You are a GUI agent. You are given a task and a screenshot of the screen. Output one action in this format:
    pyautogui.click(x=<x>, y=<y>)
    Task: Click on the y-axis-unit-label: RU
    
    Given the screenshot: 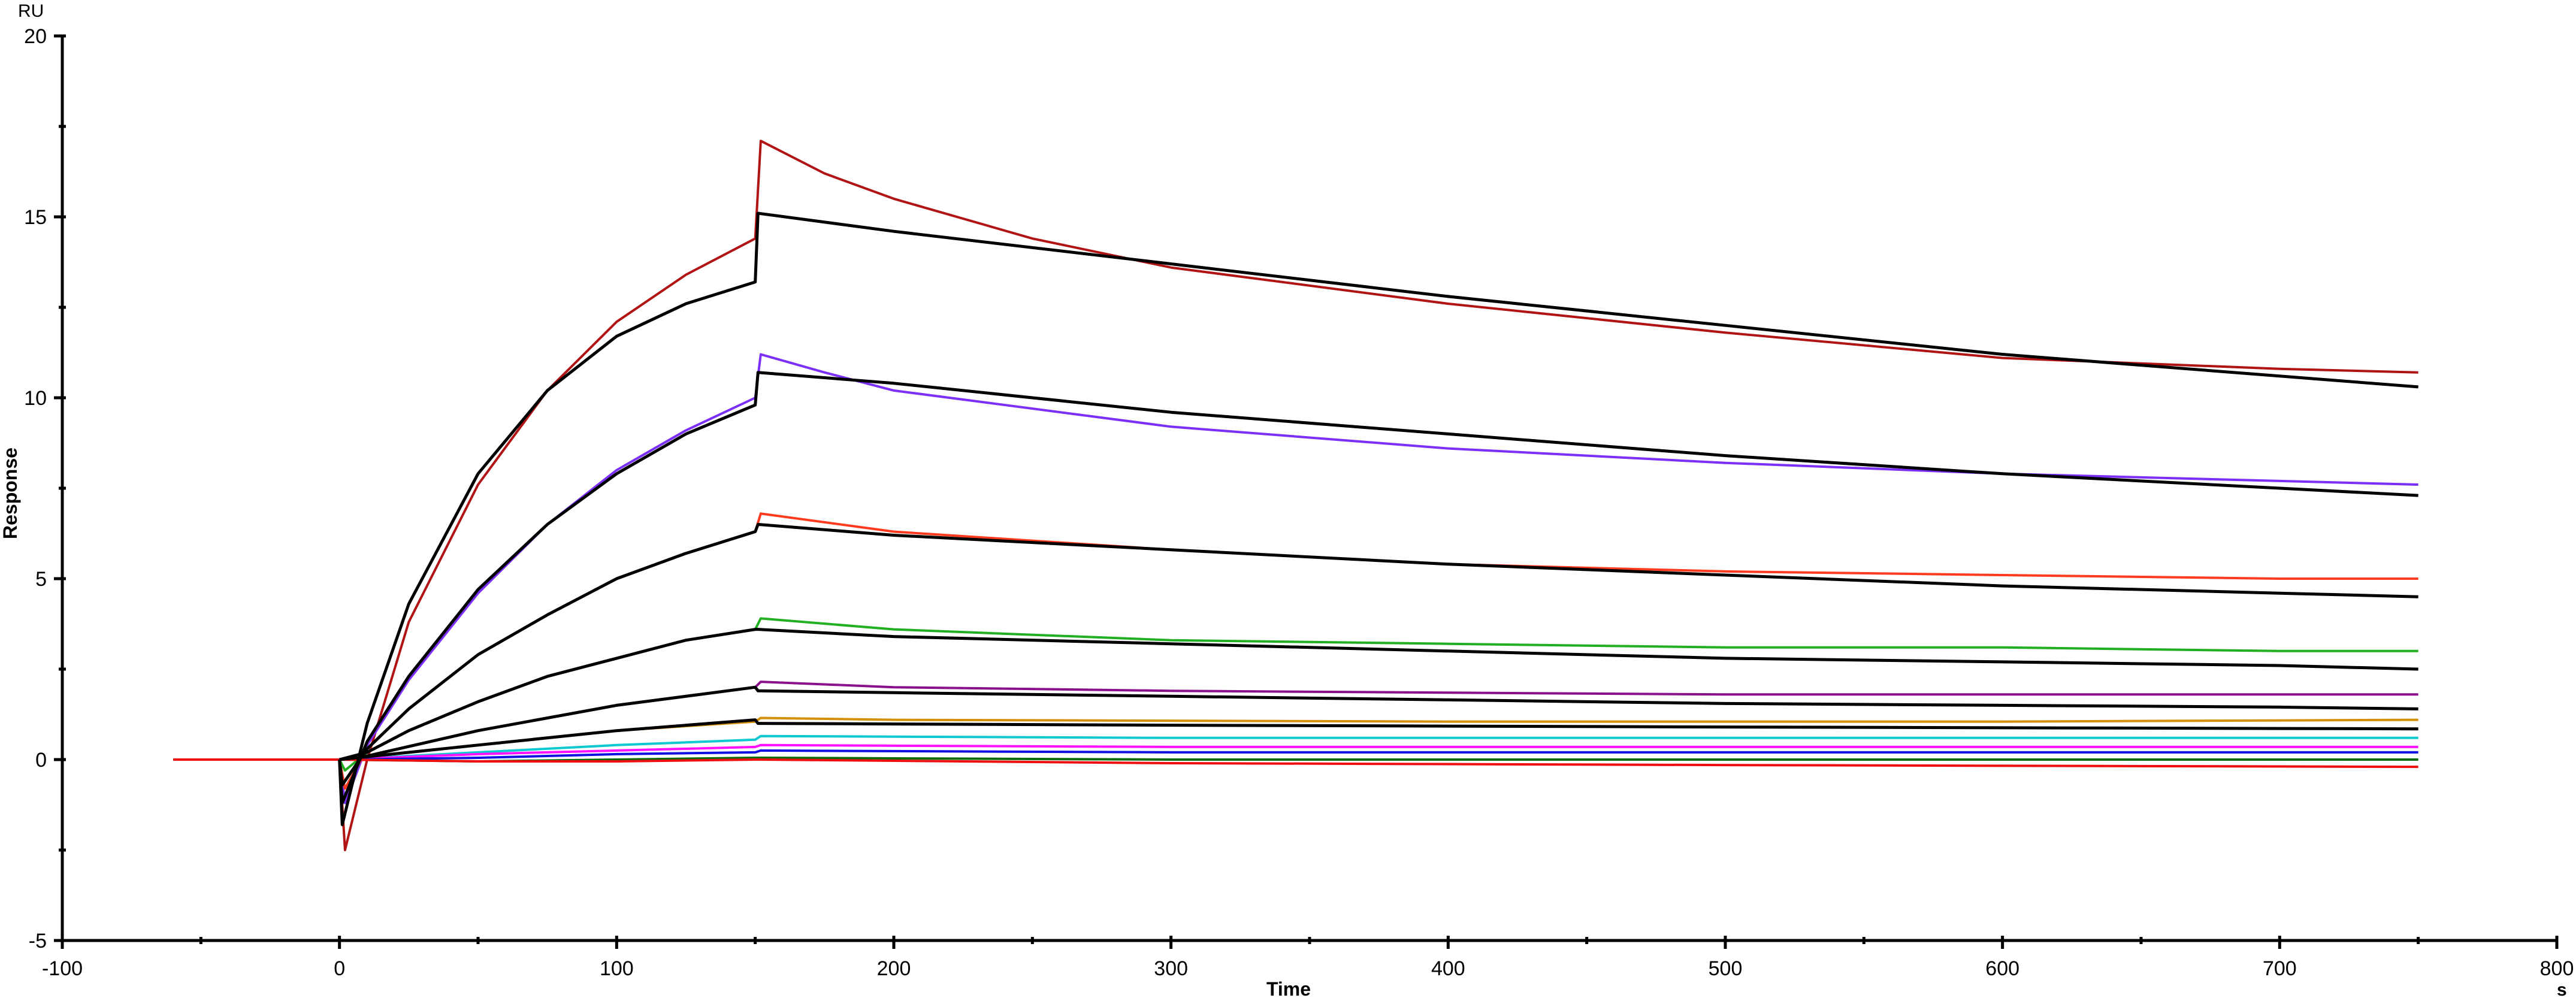 What is the action you would take?
    pyautogui.click(x=31, y=11)
    